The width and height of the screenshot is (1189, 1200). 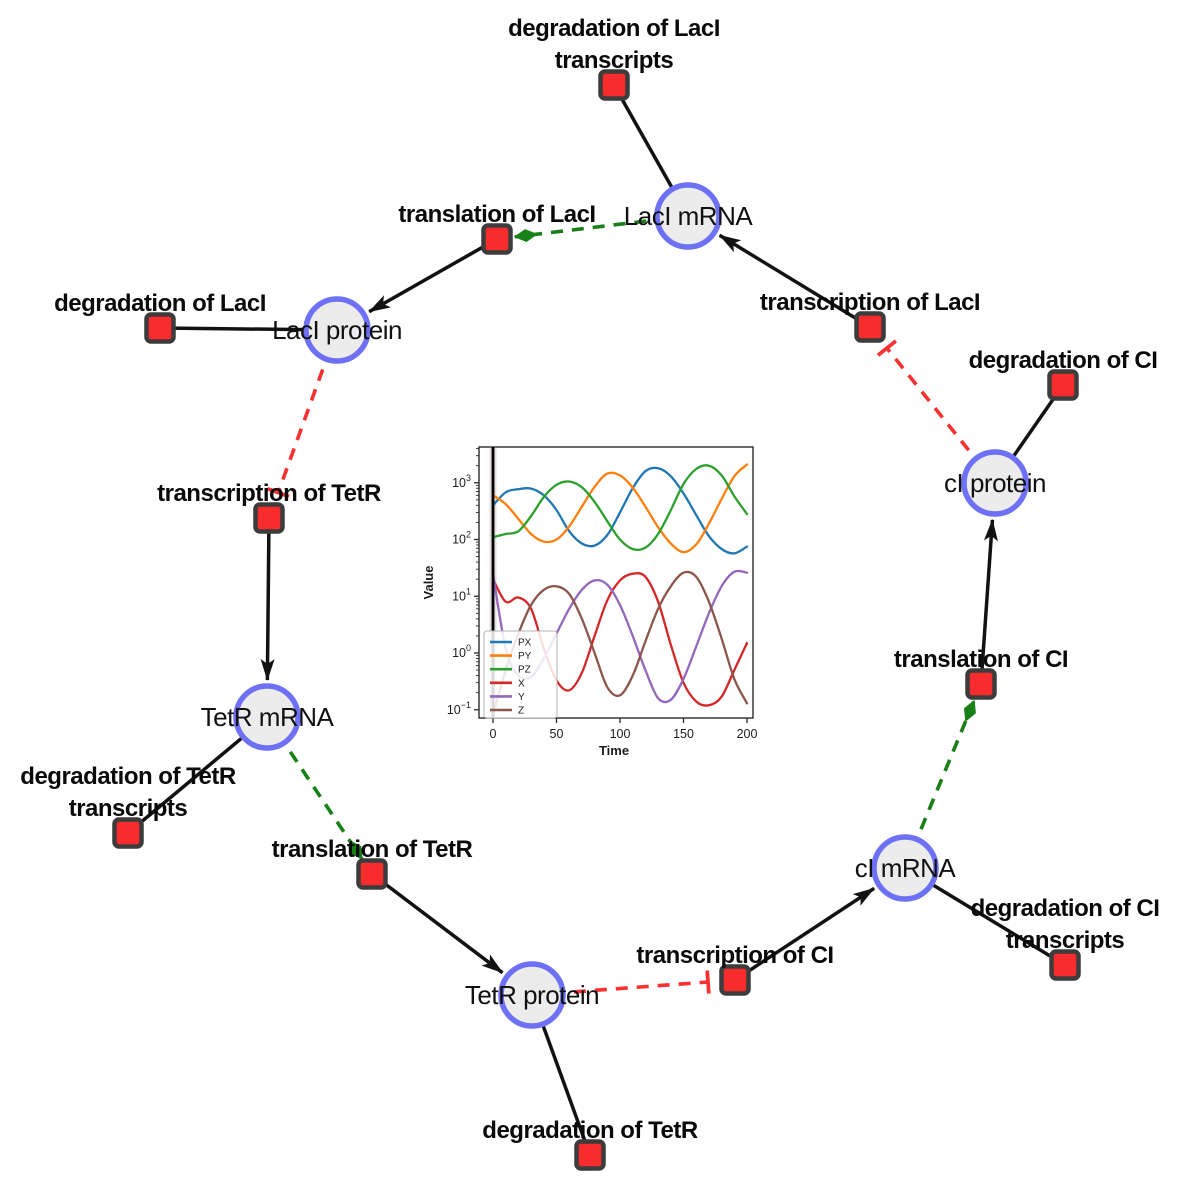 I want to click on y-axis-title: Value, so click(x=428, y=583).